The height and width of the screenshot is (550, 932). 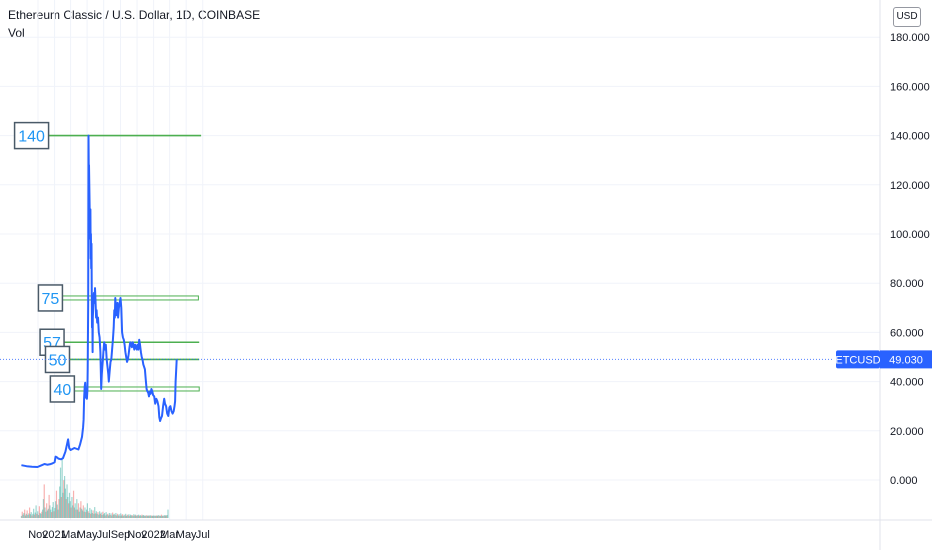 What do you see at coordinates (910, 235) in the screenshot?
I see `y-tick-label: 100.000` at bounding box center [910, 235].